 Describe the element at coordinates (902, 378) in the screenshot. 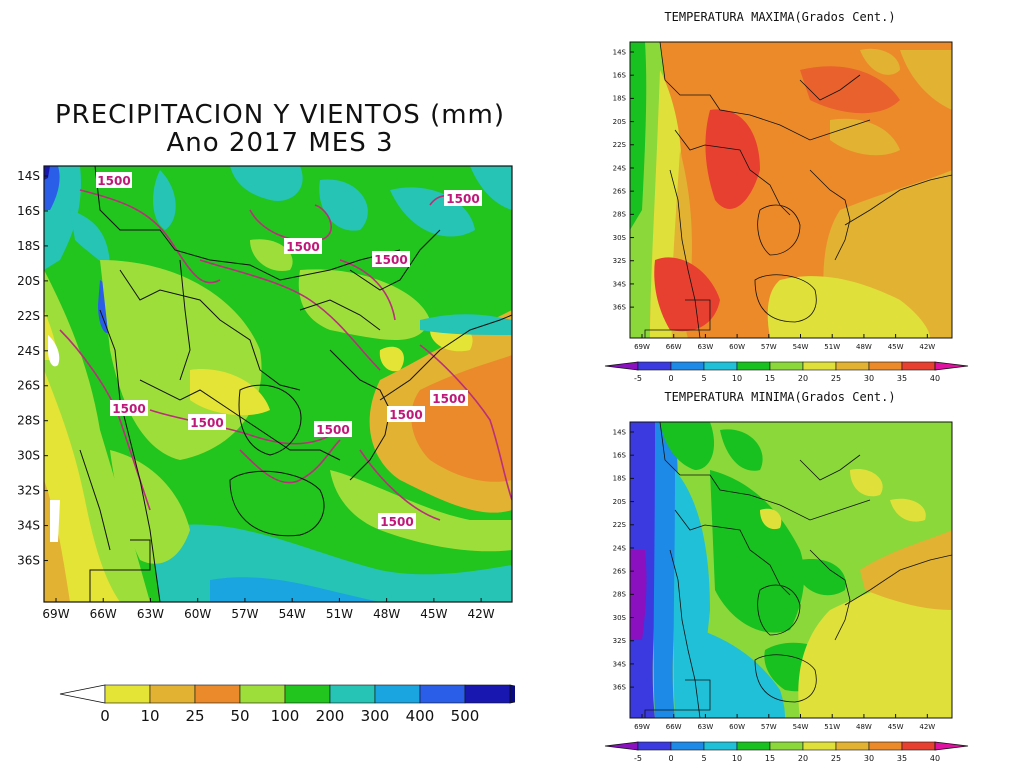

I see `tmax-legend-label: 35` at that location.